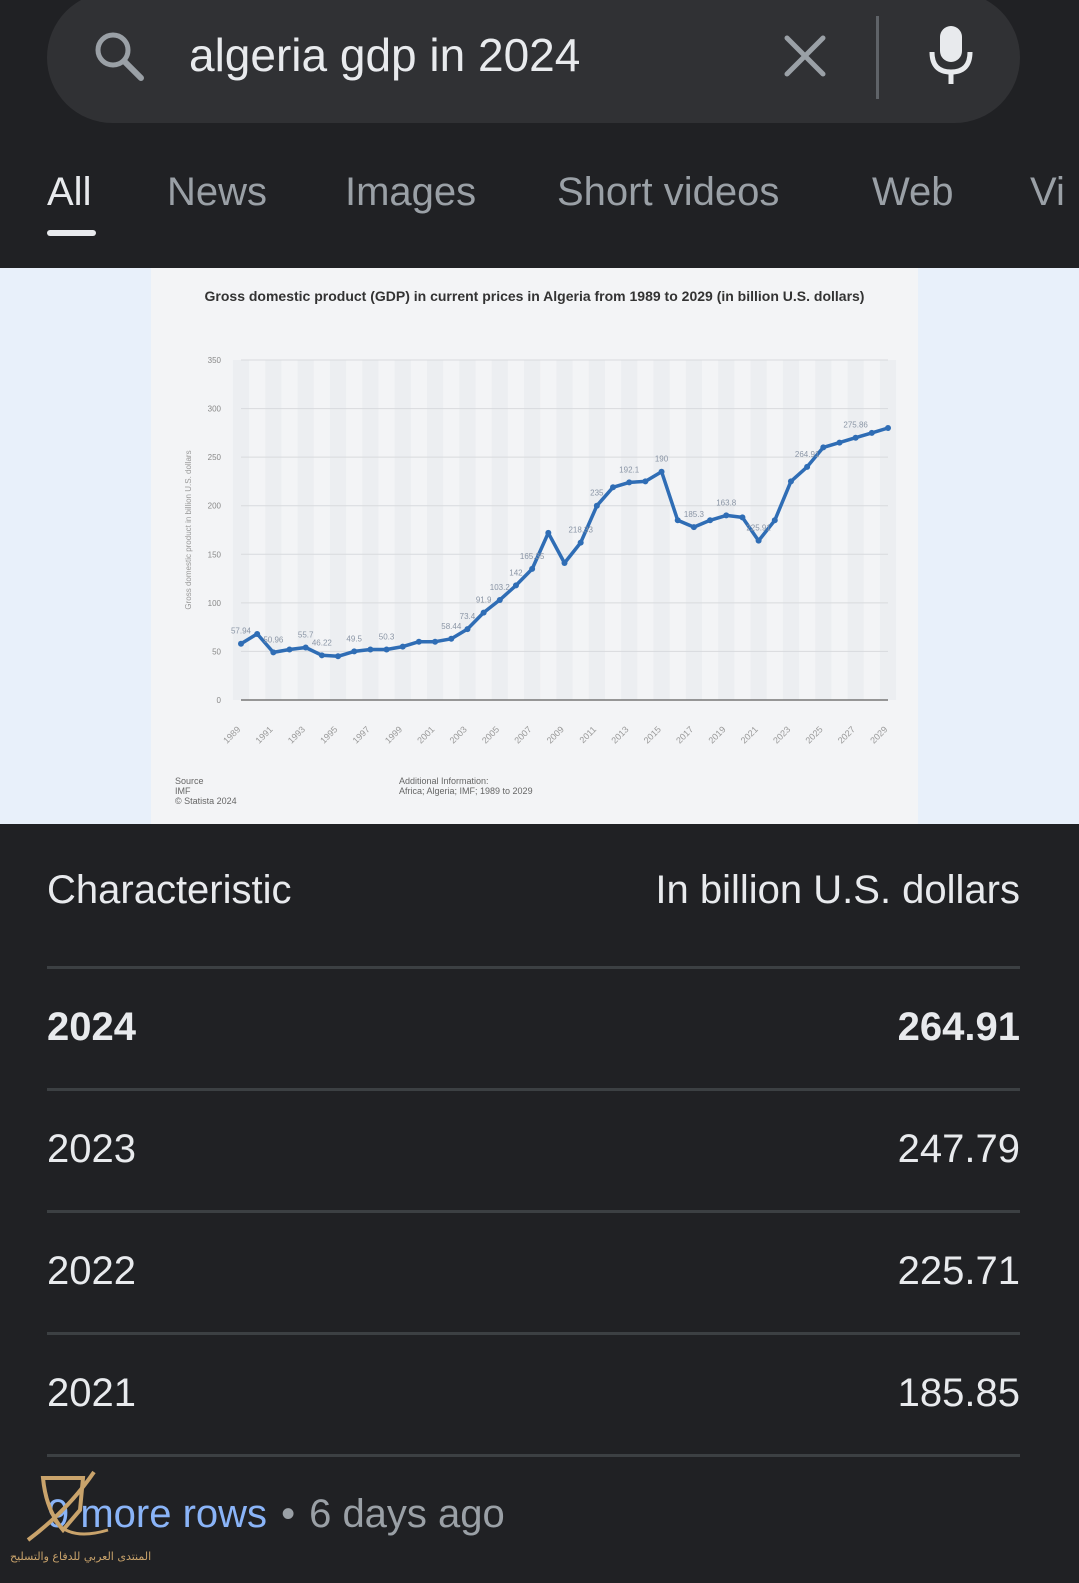 The image size is (1079, 1583). What do you see at coordinates (215, 506) in the screenshot?
I see `y-tick-label: 200` at bounding box center [215, 506].